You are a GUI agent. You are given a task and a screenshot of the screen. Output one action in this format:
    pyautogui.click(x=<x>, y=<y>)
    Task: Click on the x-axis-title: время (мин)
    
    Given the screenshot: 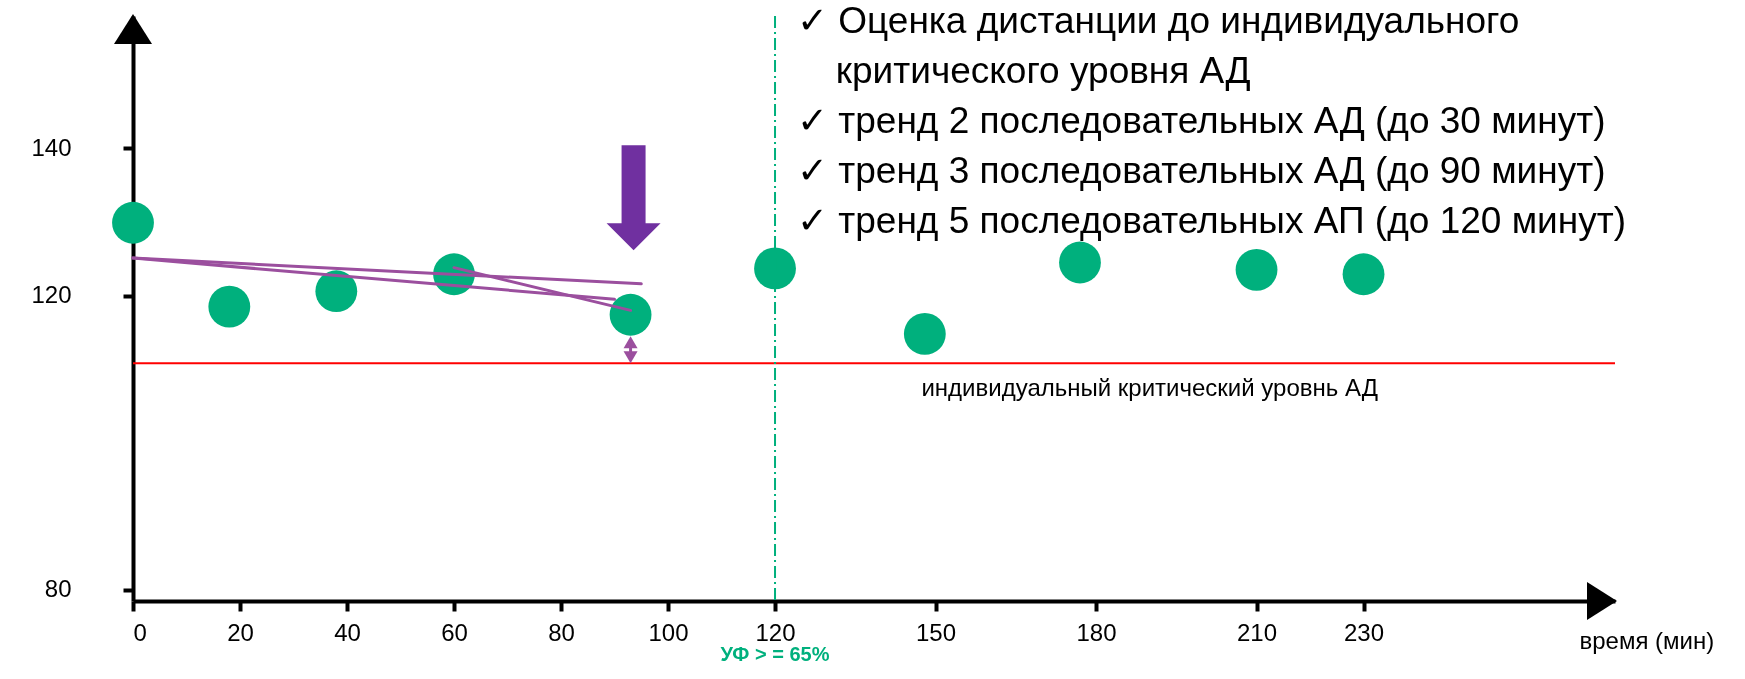 What is the action you would take?
    pyautogui.click(x=1647, y=640)
    